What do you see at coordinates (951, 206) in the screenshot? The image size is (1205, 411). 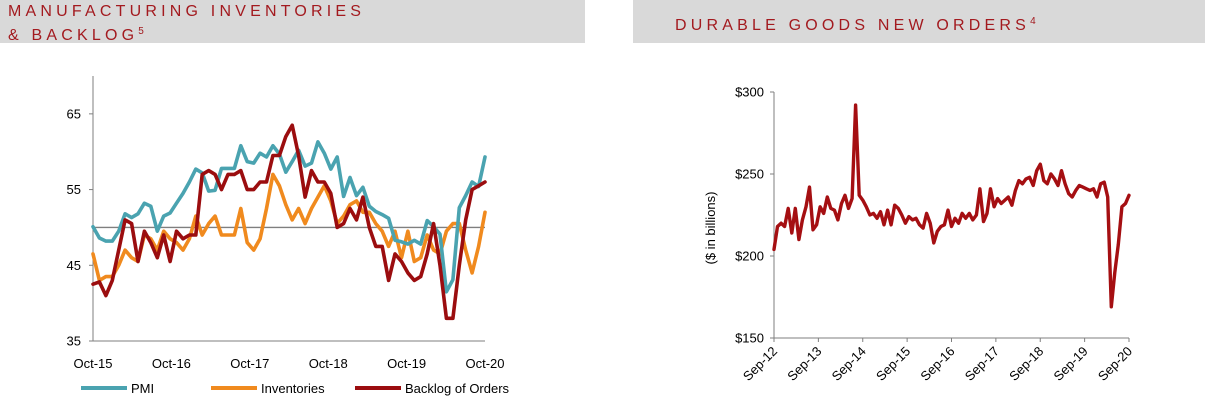 I see `right-series-line-durable-goods` at bounding box center [951, 206].